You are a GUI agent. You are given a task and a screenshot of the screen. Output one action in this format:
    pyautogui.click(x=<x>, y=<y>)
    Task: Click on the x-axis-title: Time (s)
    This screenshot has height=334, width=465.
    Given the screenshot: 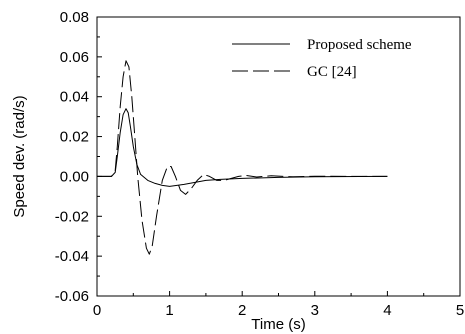 What is the action you would take?
    pyautogui.click(x=278, y=324)
    